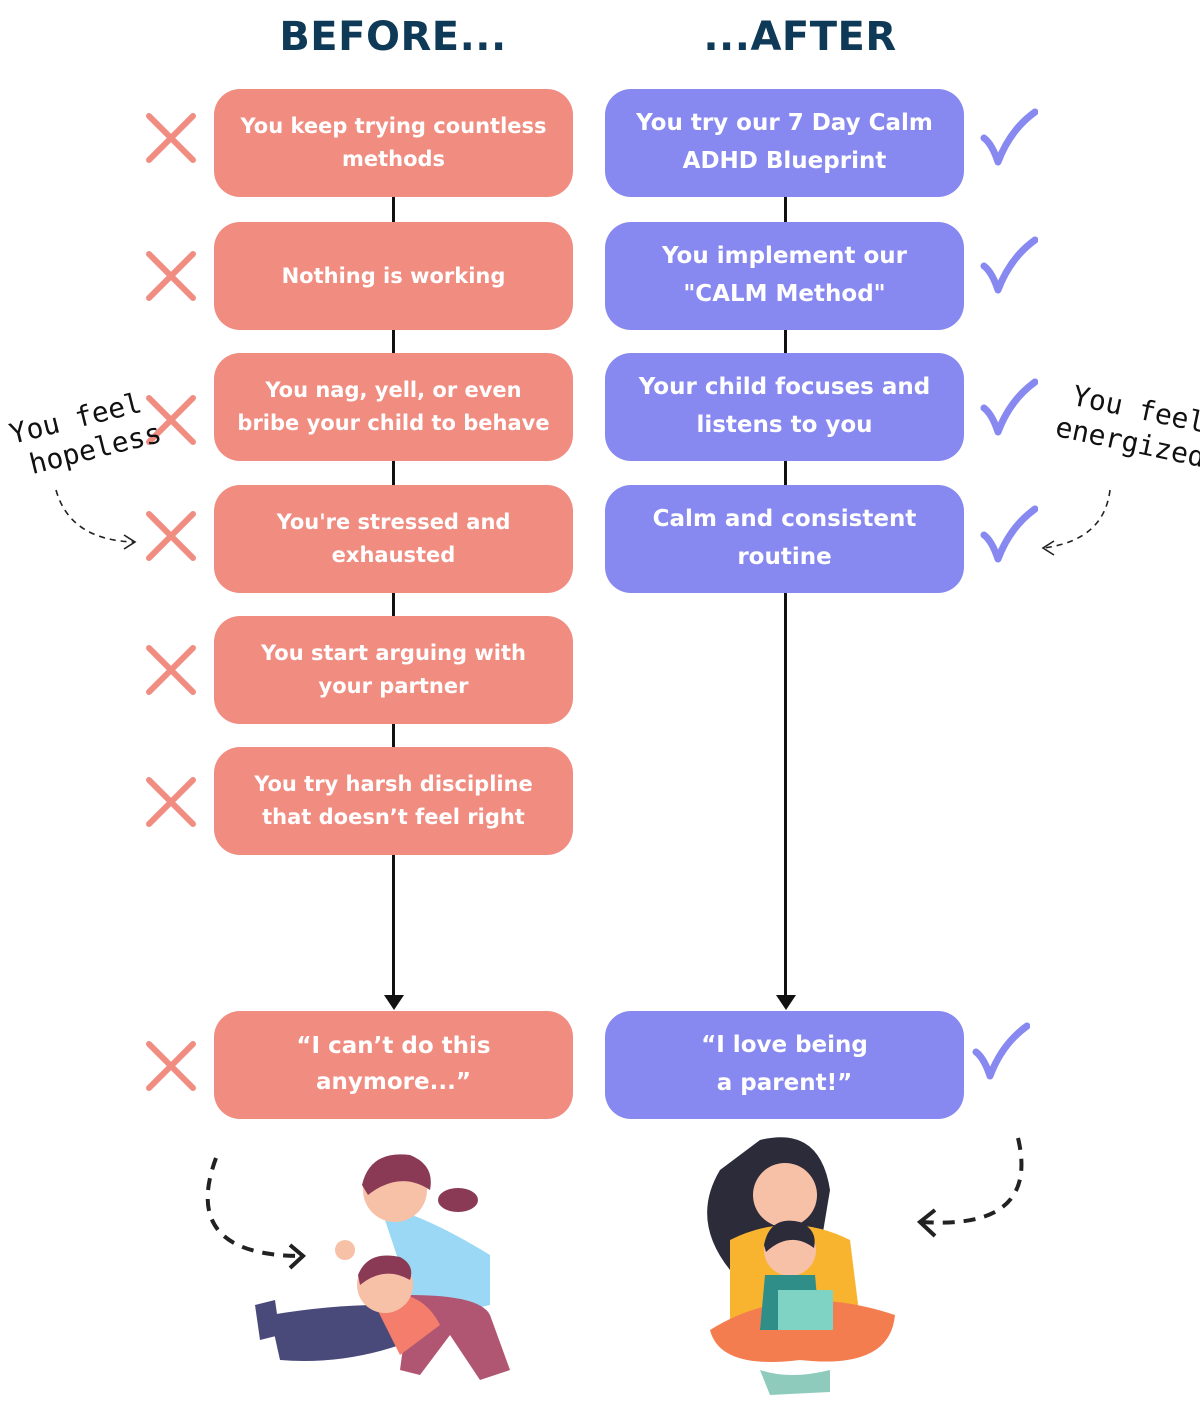 This screenshot has width=1200, height=1421. Describe the element at coordinates (786, 1002) in the screenshot. I see `after-arrowhead-icon` at that location.